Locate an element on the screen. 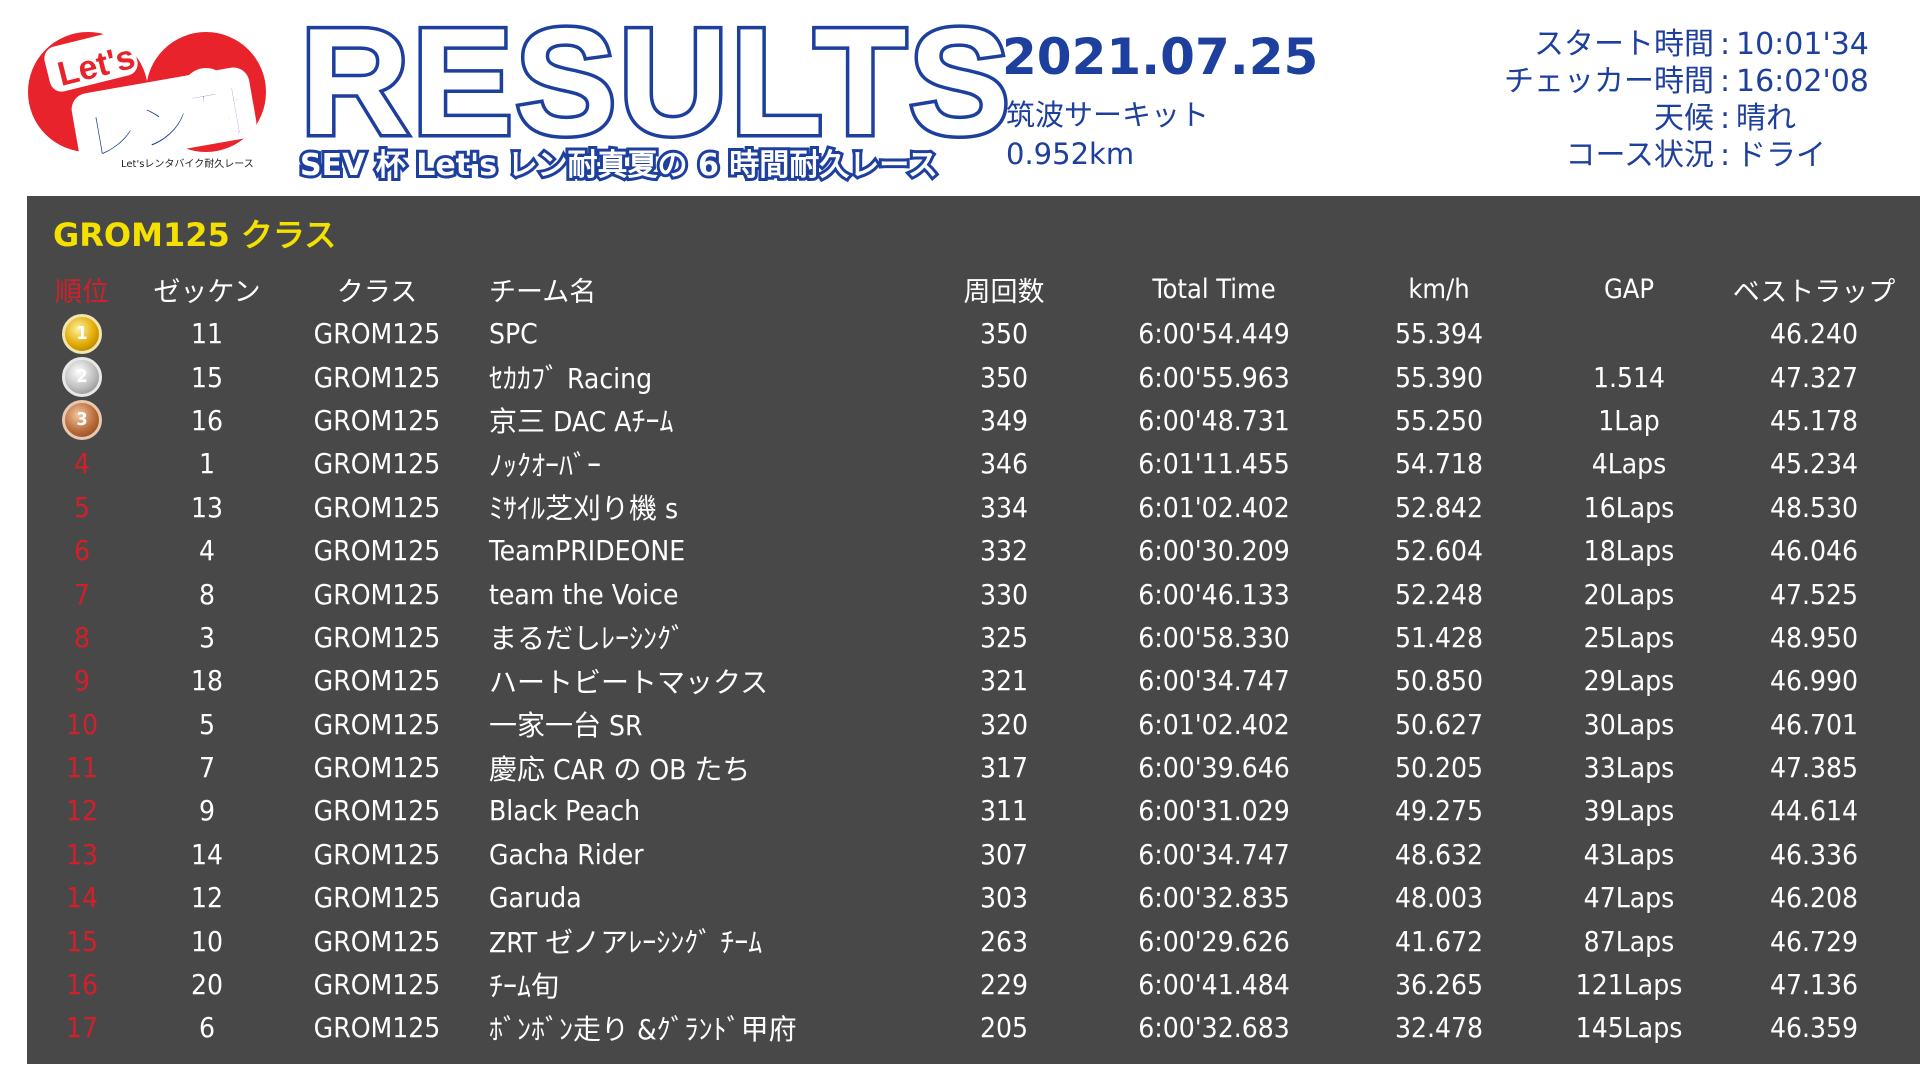  cell-position: 10 is located at coordinates (82, 724).